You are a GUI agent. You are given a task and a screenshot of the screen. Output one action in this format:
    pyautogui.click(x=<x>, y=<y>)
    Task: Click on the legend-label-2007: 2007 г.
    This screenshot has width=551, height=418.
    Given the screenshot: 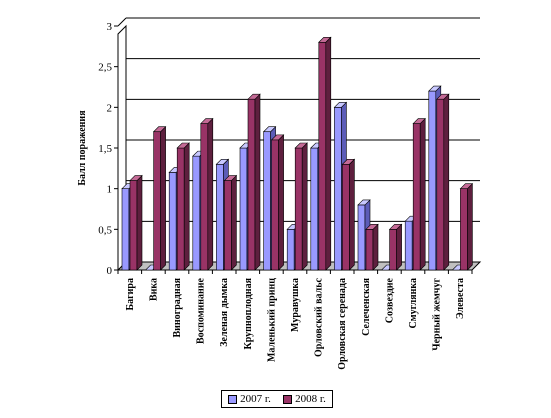 What is the action you would take?
    pyautogui.click(x=255, y=399)
    